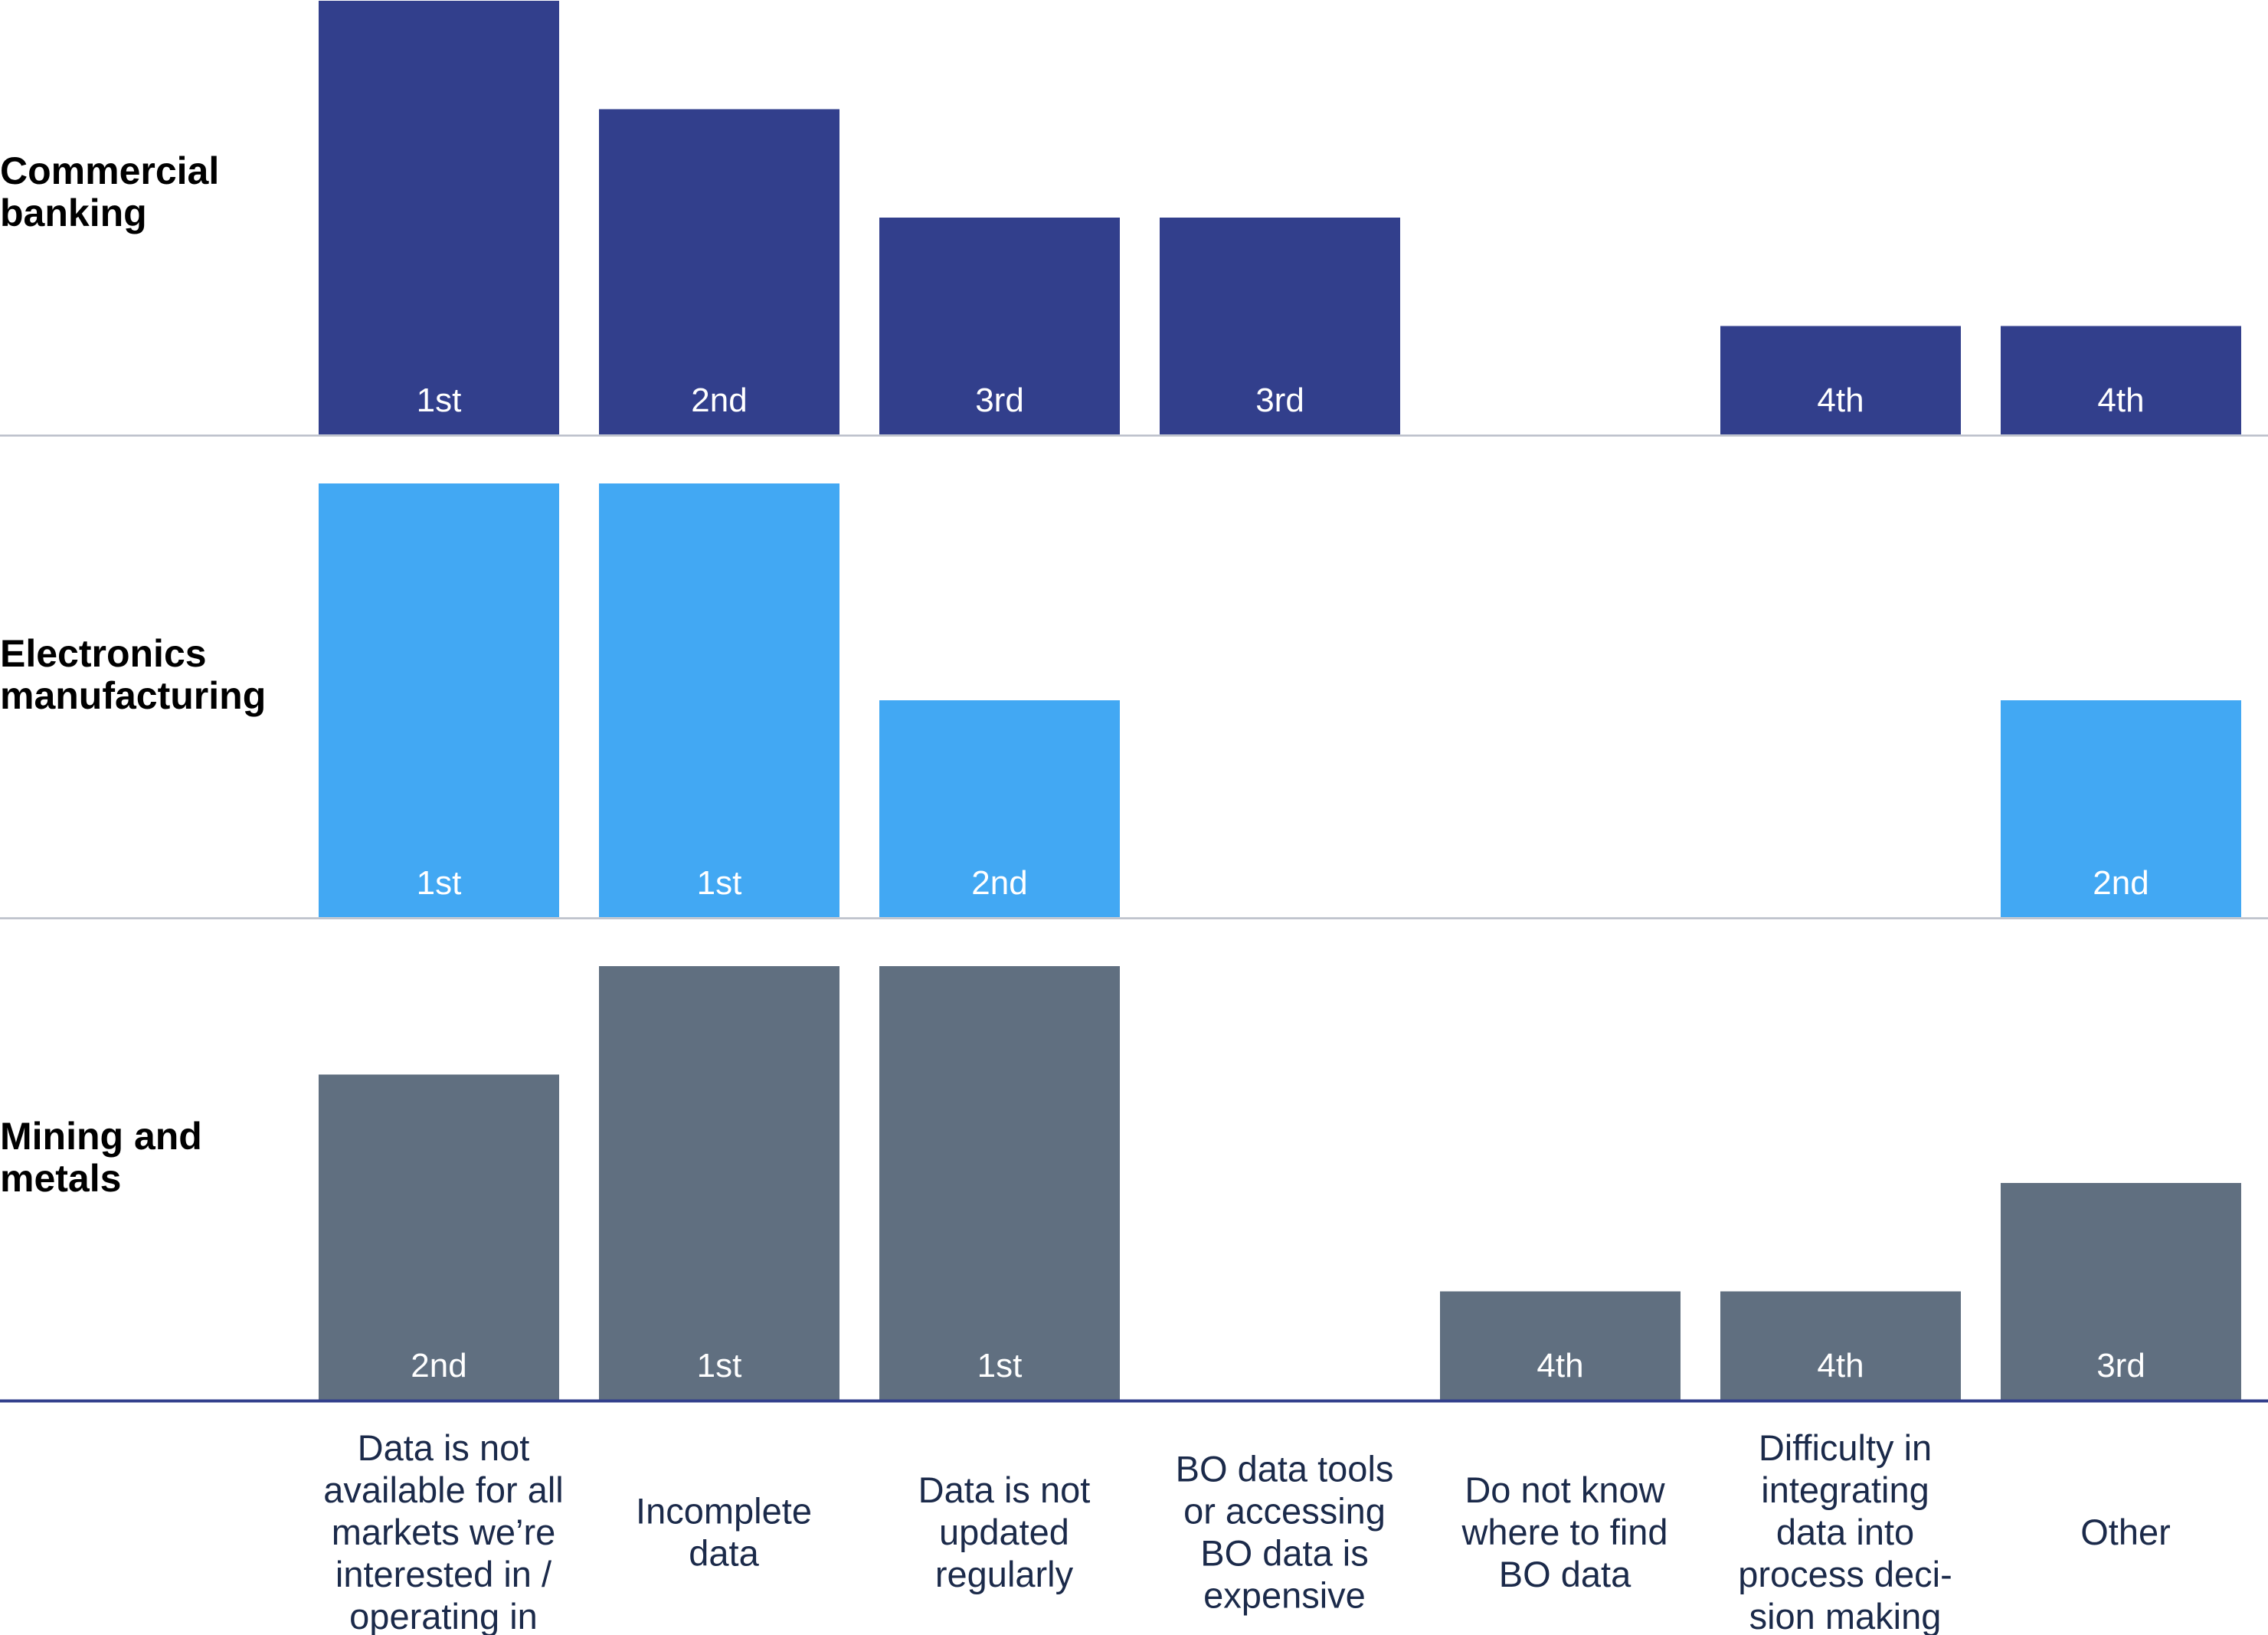  I want to click on row-label-2: Mining and metals, so click(101, 1157).